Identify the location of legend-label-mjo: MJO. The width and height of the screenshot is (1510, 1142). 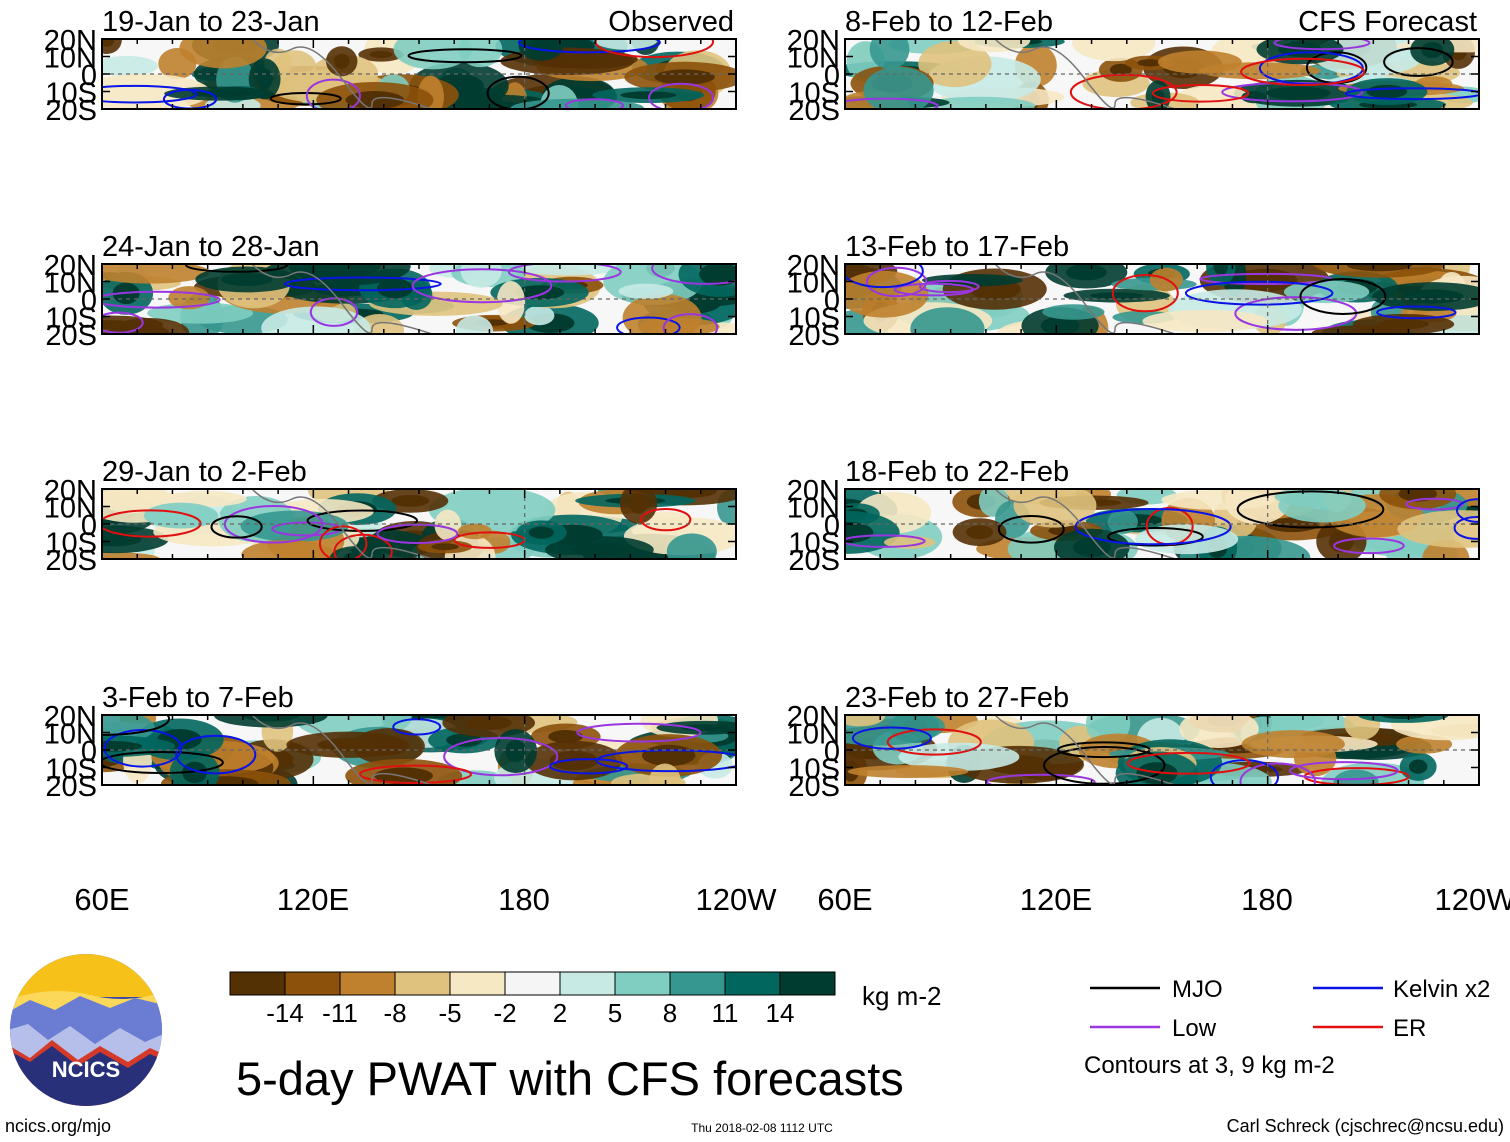
(1197, 989).